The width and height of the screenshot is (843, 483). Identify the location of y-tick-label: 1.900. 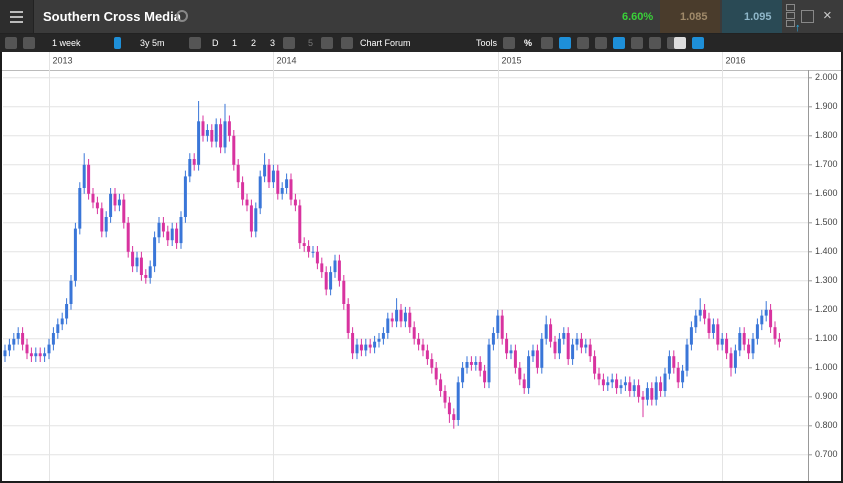
(826, 106).